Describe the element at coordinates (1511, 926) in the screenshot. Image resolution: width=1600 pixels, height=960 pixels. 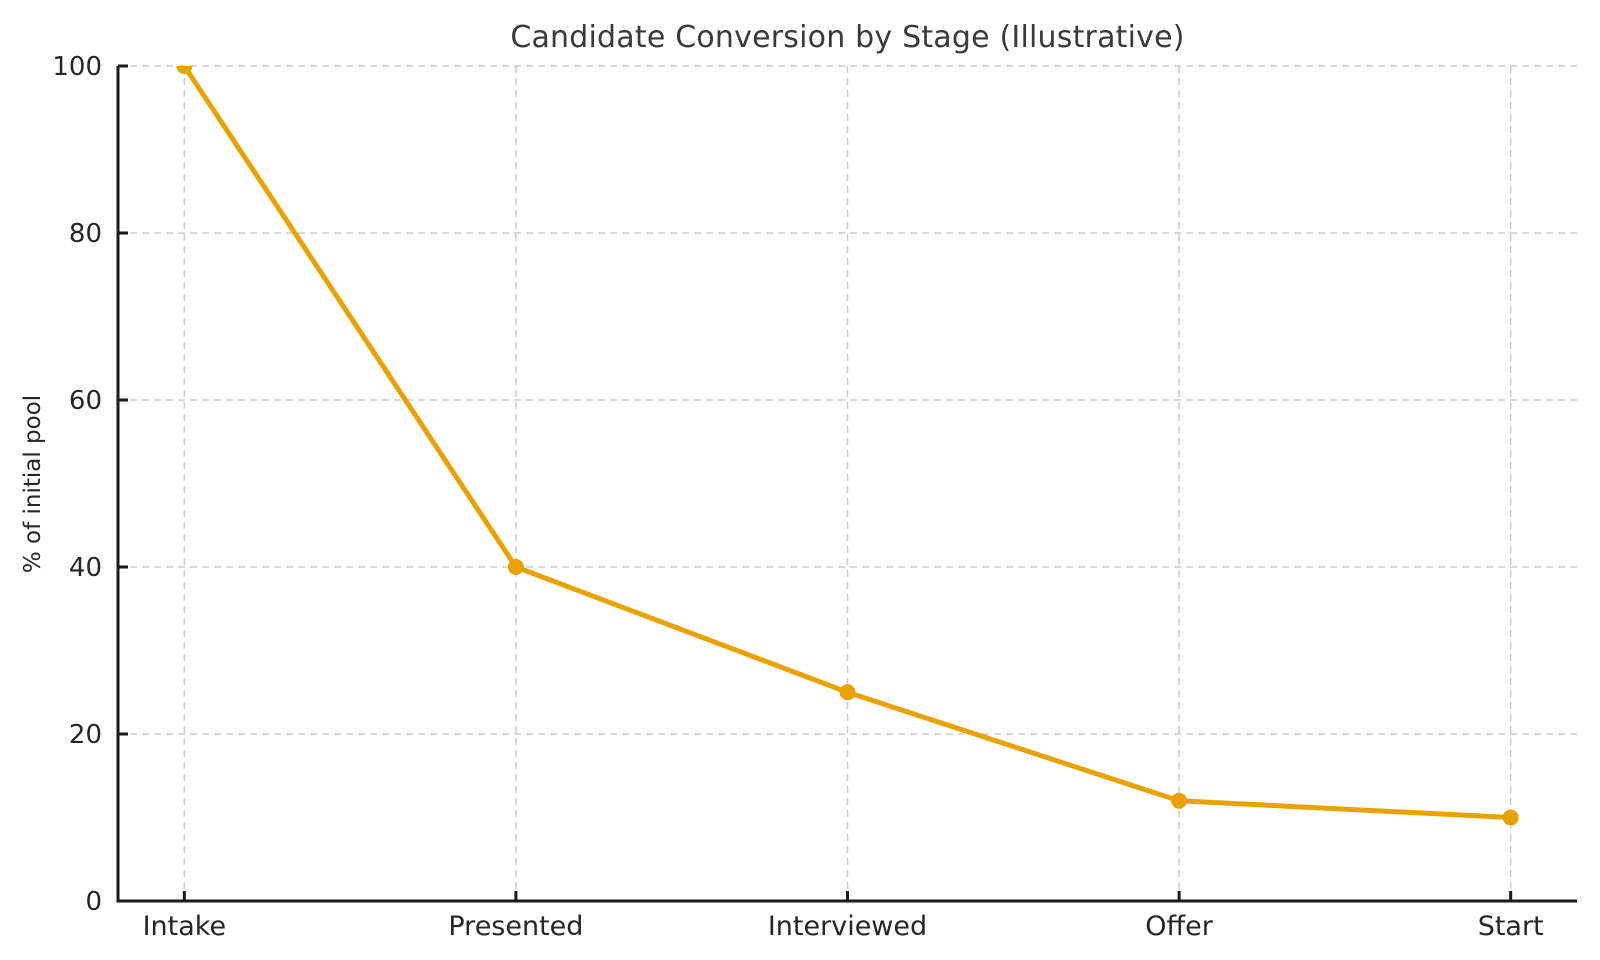
I see `x-tick-label-start: Start` at that location.